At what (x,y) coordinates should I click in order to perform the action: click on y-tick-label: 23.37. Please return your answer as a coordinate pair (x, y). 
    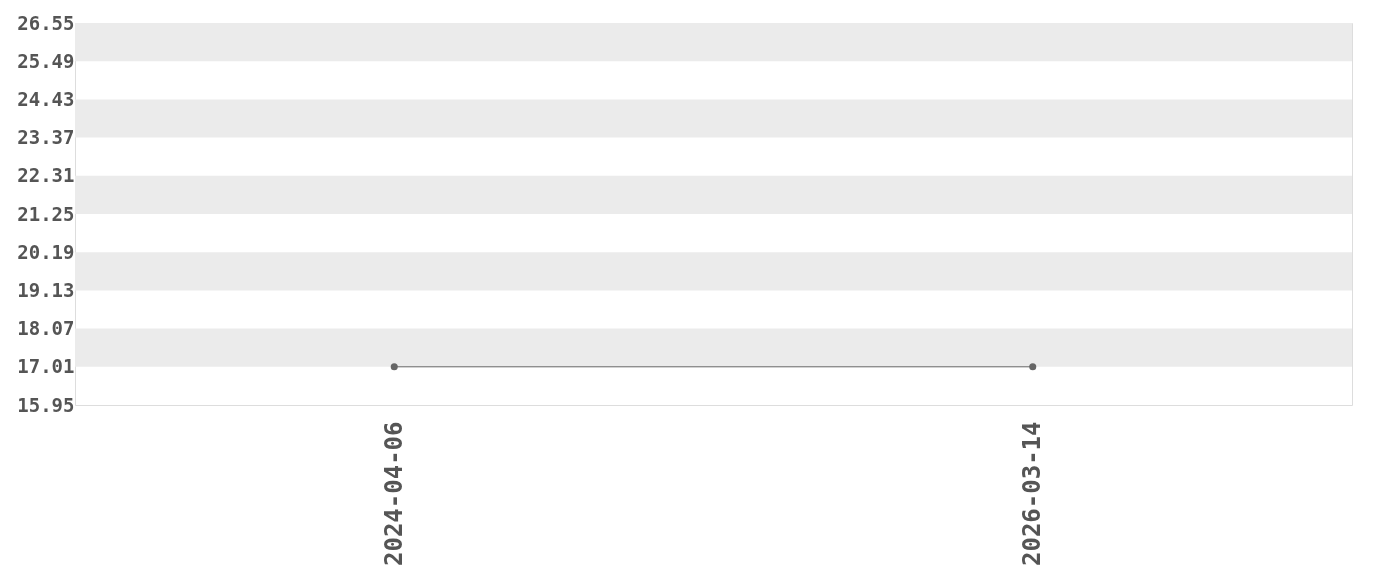
    Looking at the image, I should click on (46, 137).